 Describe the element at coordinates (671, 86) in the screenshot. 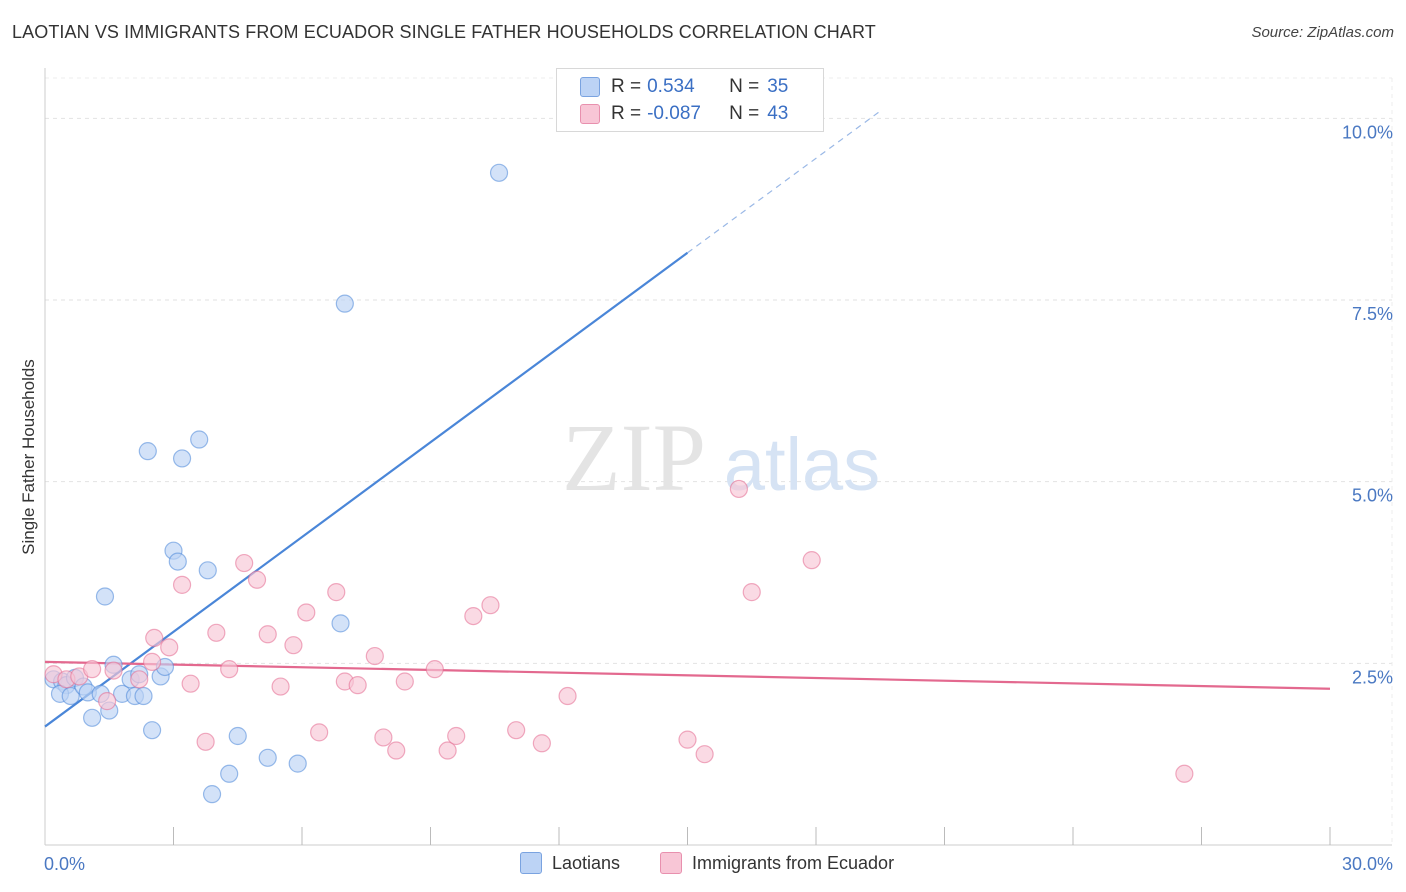

I see `r-value: 0.534` at that location.